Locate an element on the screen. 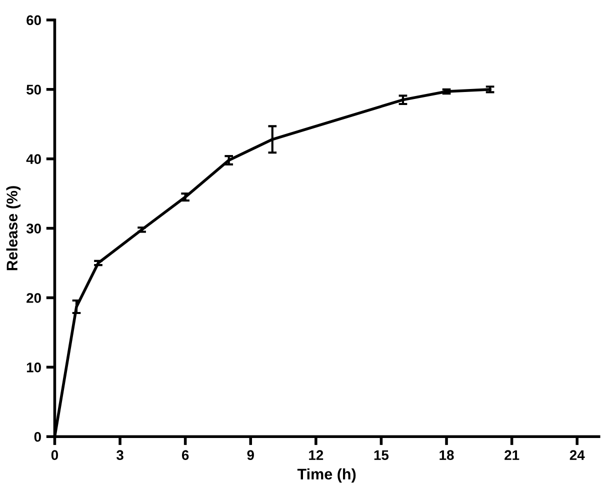 This screenshot has height=499, width=608. y-tick-label: 20 is located at coordinates (33, 298).